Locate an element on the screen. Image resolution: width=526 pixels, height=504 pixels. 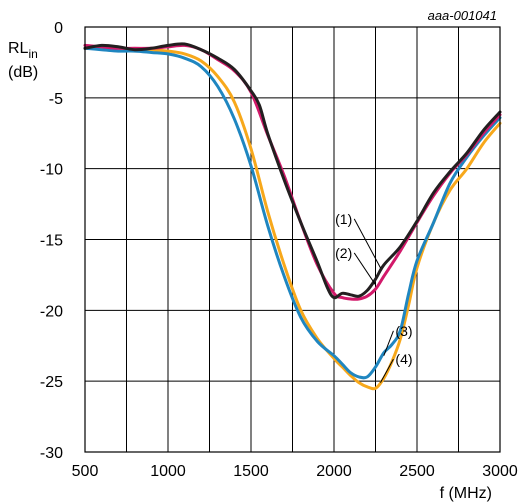
y-tick-label: -20 is located at coordinates (51, 311).